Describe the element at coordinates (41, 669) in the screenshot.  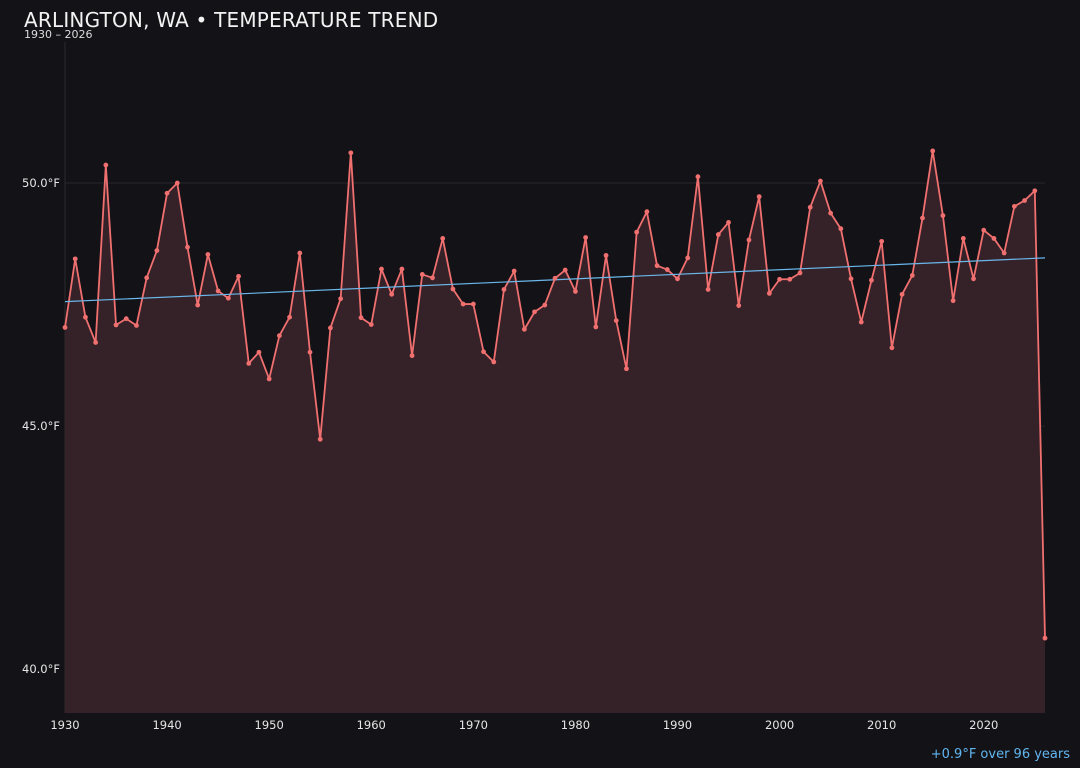
I see `y-tick-label: 40.0°F` at that location.